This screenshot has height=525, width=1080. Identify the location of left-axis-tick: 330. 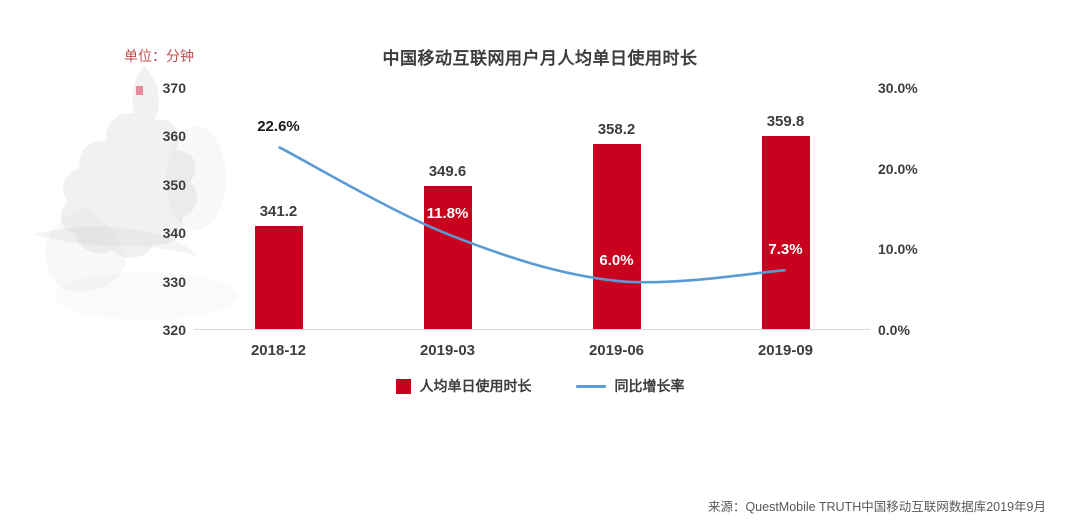
(174, 281).